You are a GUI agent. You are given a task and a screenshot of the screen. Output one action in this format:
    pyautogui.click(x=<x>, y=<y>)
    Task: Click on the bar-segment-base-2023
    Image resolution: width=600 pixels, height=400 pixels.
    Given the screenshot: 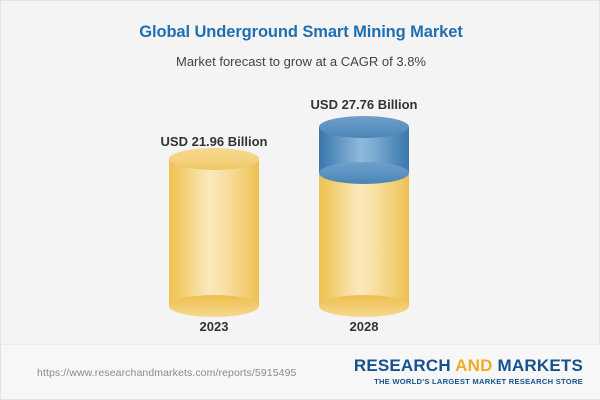 What is the action you would take?
    pyautogui.click(x=214, y=232)
    